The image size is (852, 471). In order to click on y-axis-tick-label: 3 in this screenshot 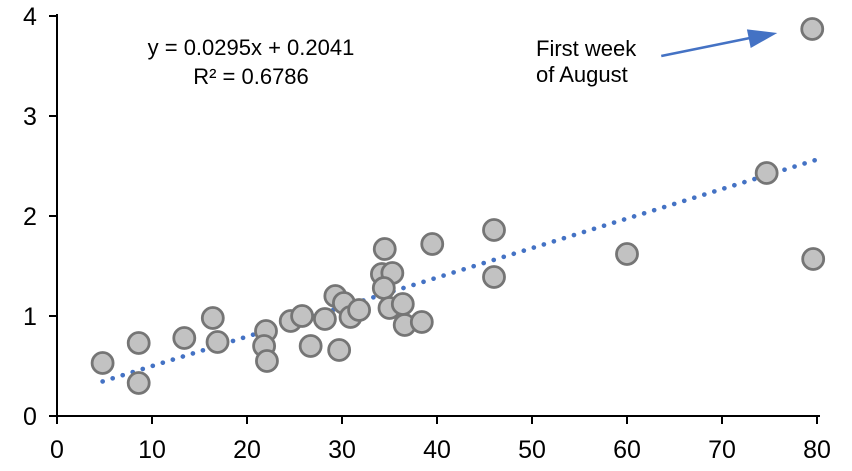, I will do `click(30, 117)`.